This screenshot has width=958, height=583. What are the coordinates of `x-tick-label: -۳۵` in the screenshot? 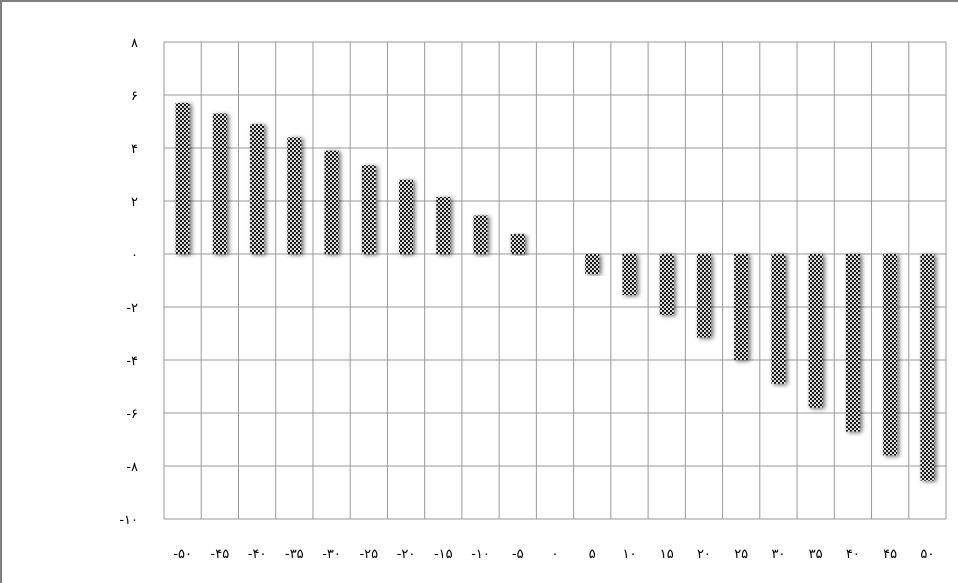 It's located at (294, 554).